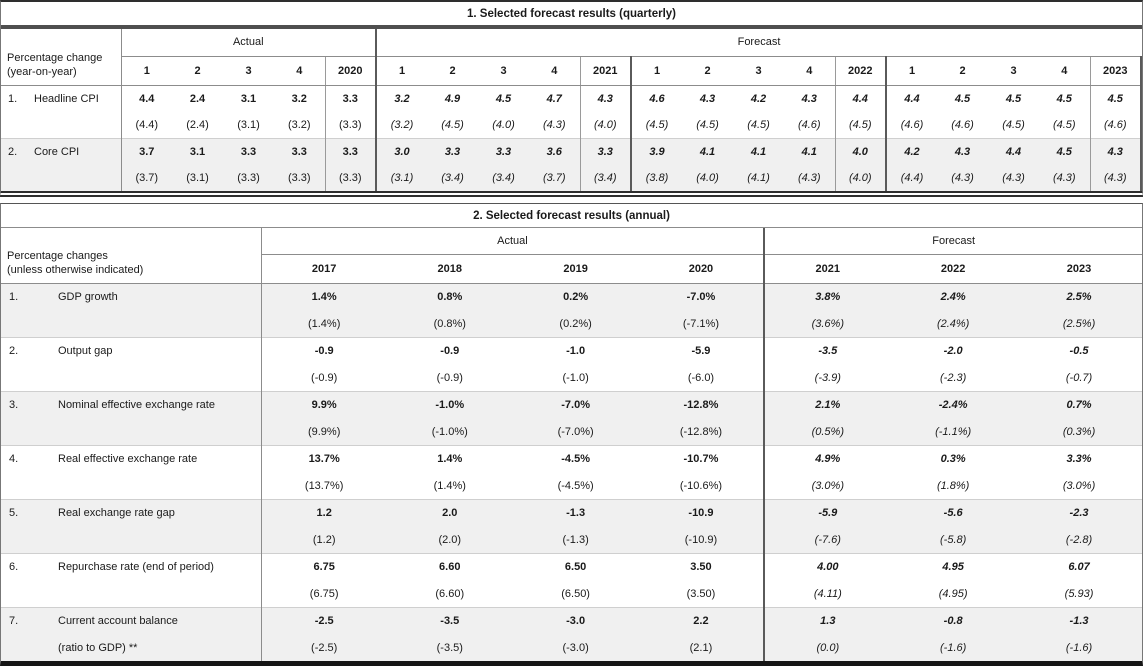  Describe the element at coordinates (860, 164) in the screenshot. I see `data-cell: 4.0(4.0)` at that location.